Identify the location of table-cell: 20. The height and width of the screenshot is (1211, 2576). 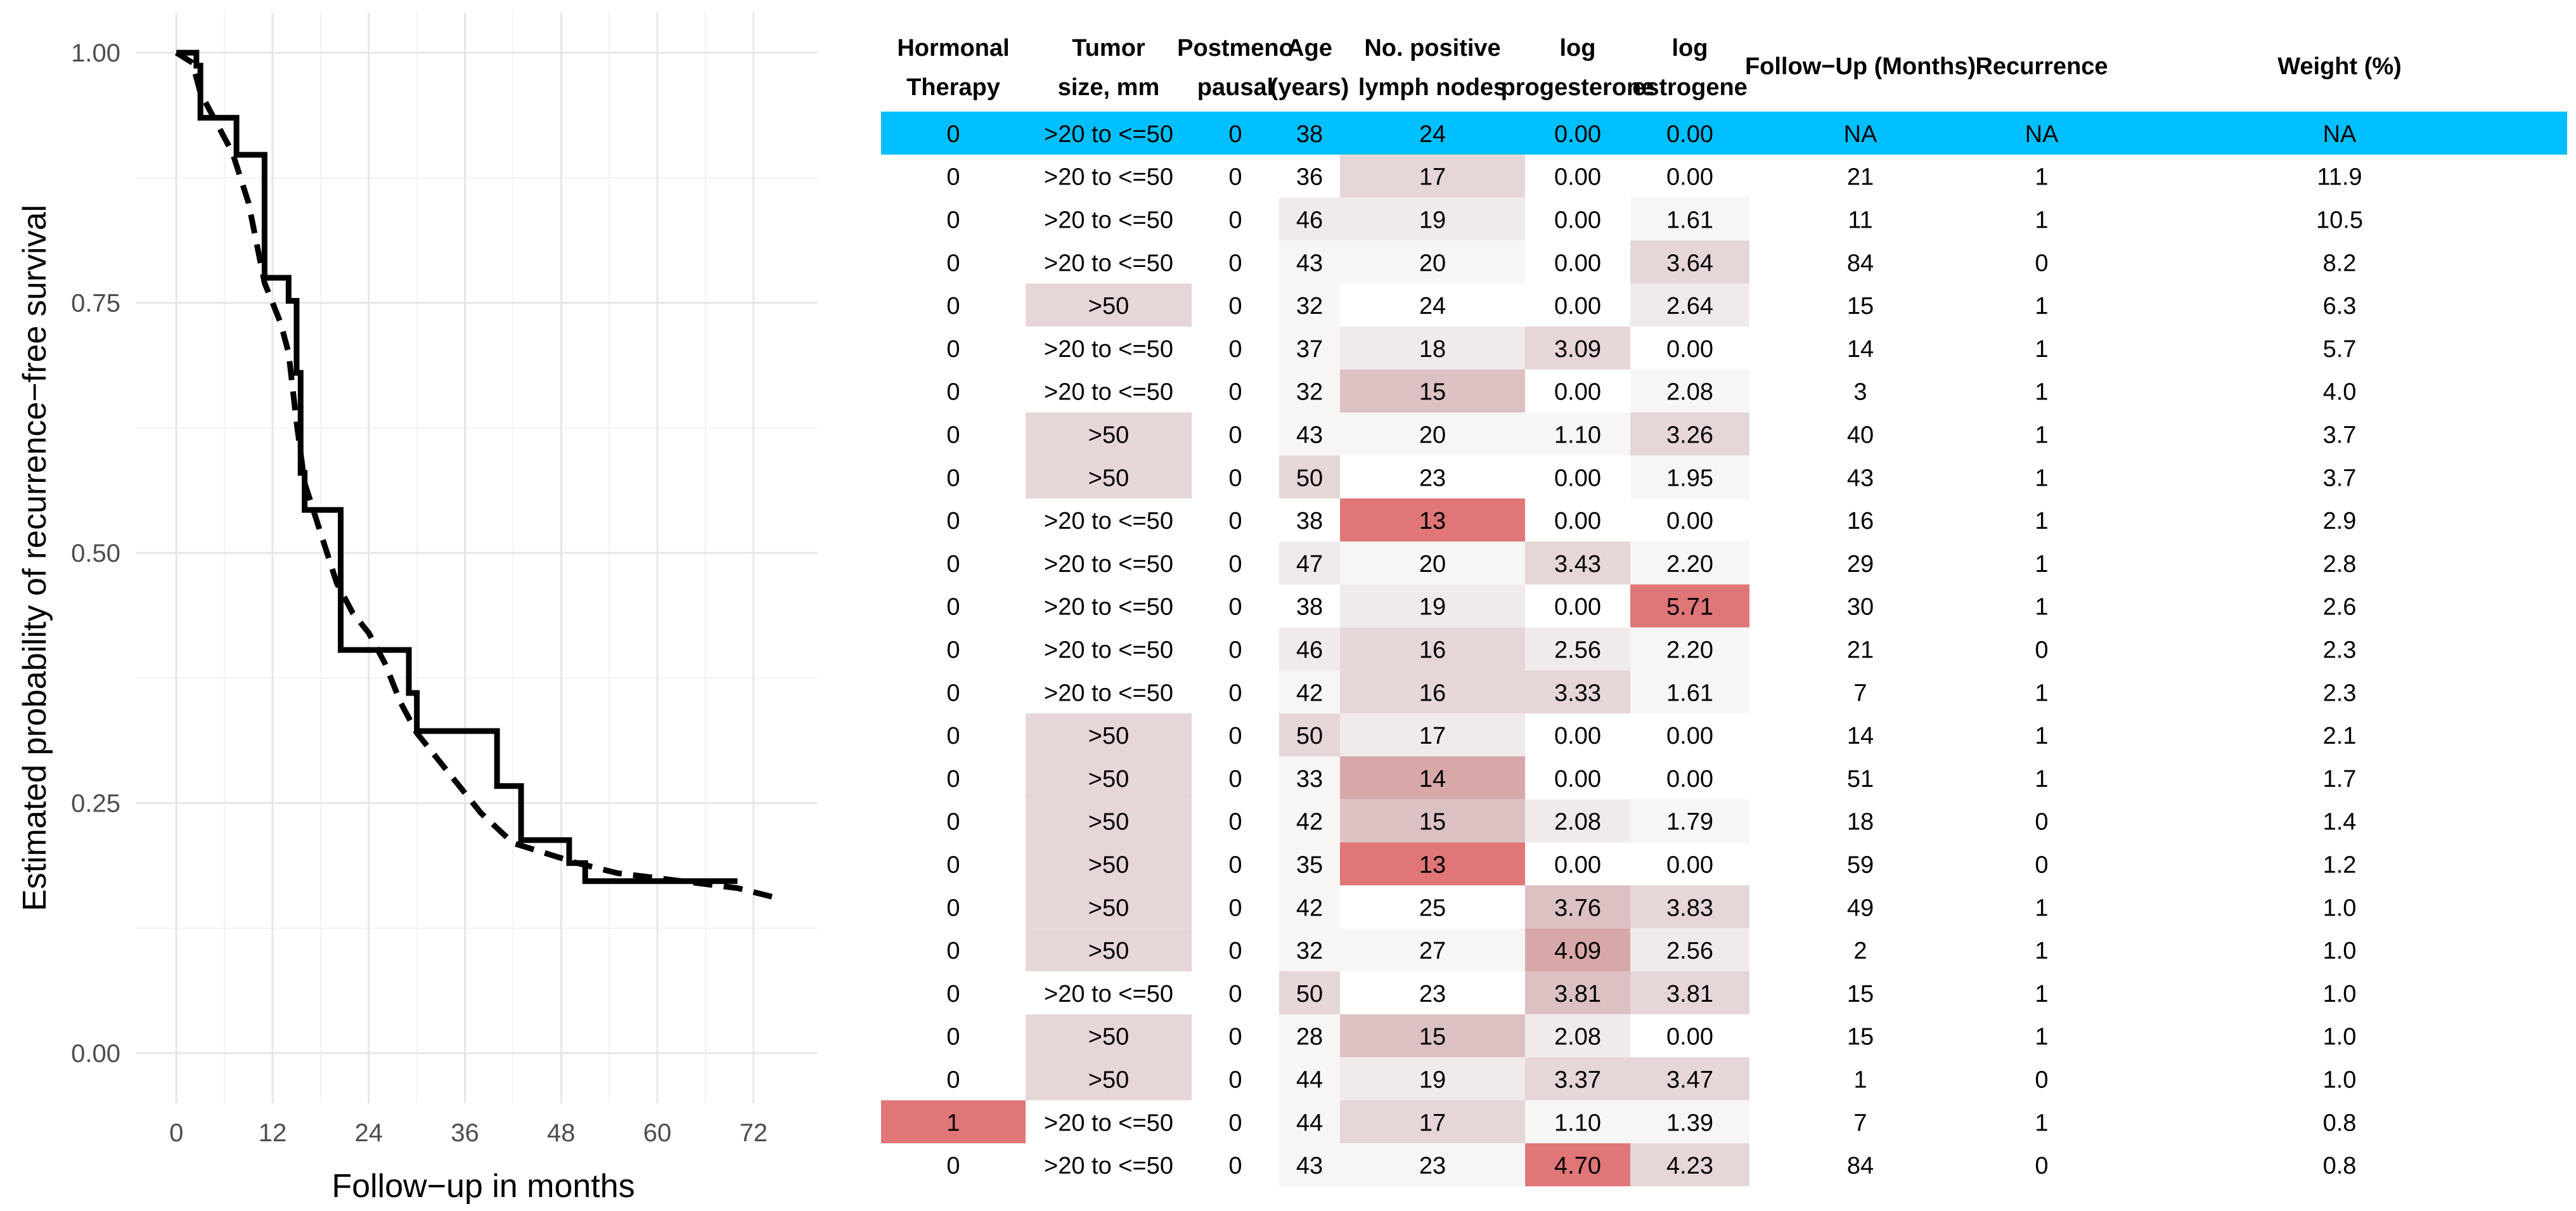
(1432, 435).